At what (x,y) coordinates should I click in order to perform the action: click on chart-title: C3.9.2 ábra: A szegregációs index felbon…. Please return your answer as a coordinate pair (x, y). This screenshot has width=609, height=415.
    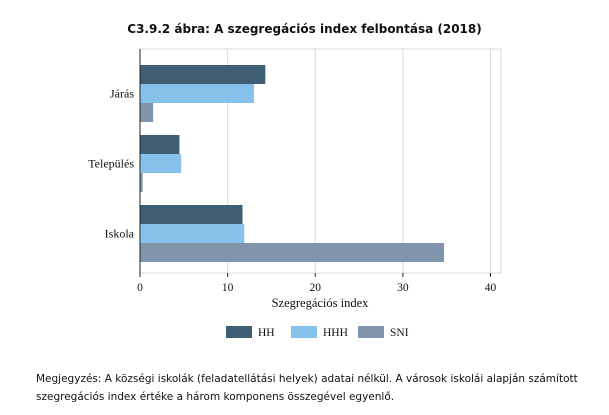
    Looking at the image, I should click on (304, 29).